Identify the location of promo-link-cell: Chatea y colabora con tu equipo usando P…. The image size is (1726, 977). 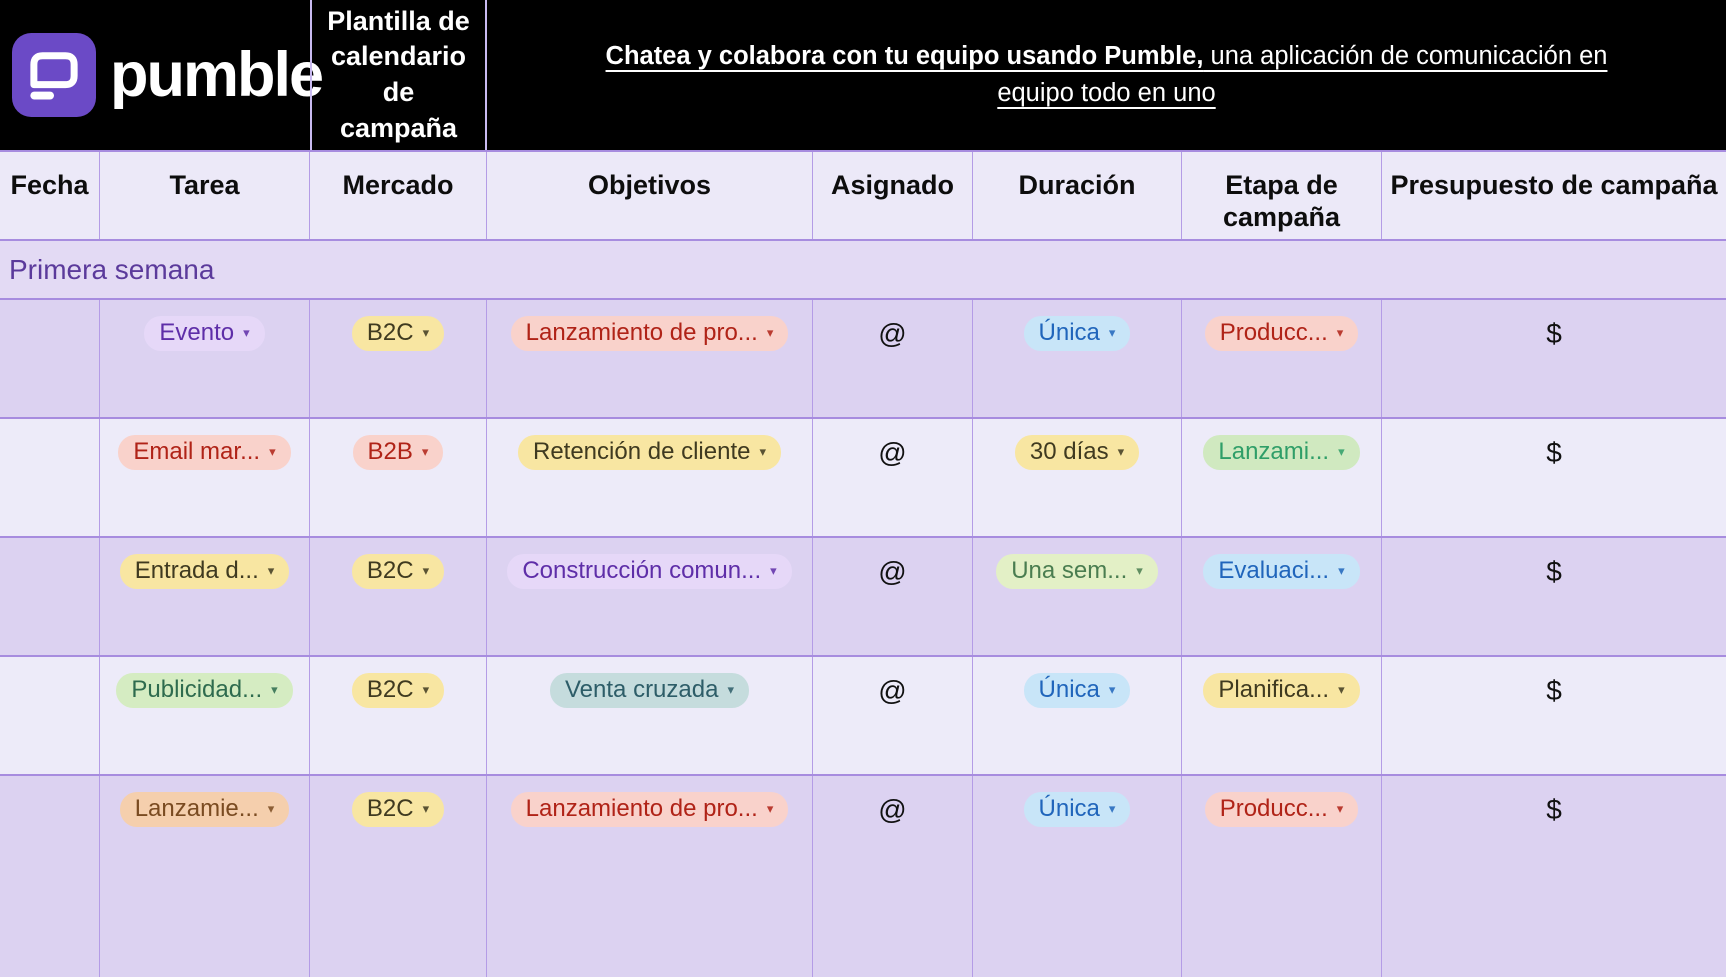
(1106, 75).